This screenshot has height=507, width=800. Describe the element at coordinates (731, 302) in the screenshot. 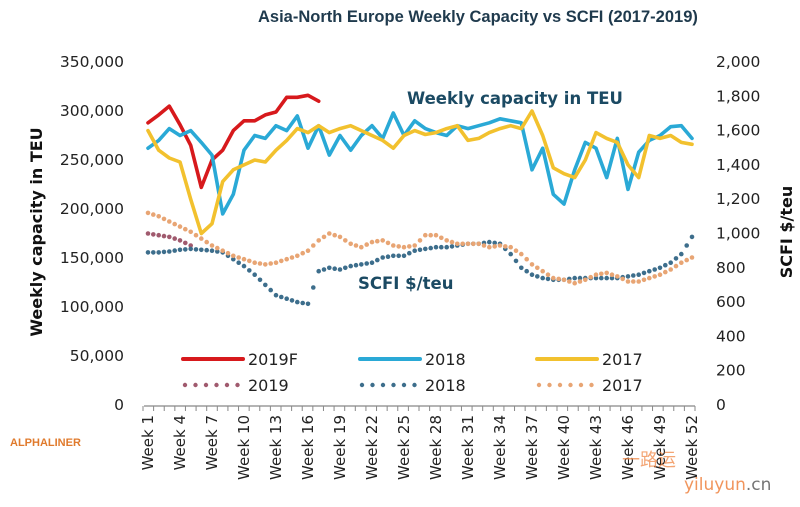

I see `y2-tick-label: 600` at that location.